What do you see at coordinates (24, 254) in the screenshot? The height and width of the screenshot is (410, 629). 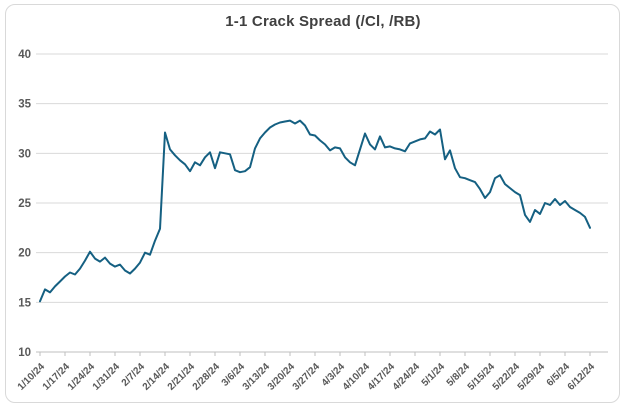 I see `y-tick-label: 20` at bounding box center [24, 254].